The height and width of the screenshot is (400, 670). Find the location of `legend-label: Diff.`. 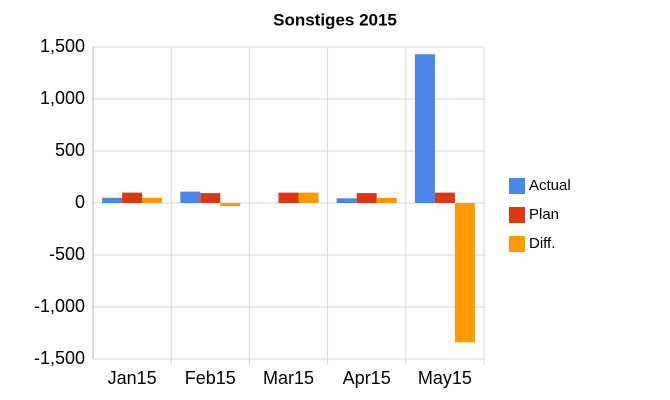

legend-label: Diff. is located at coordinates (542, 243).